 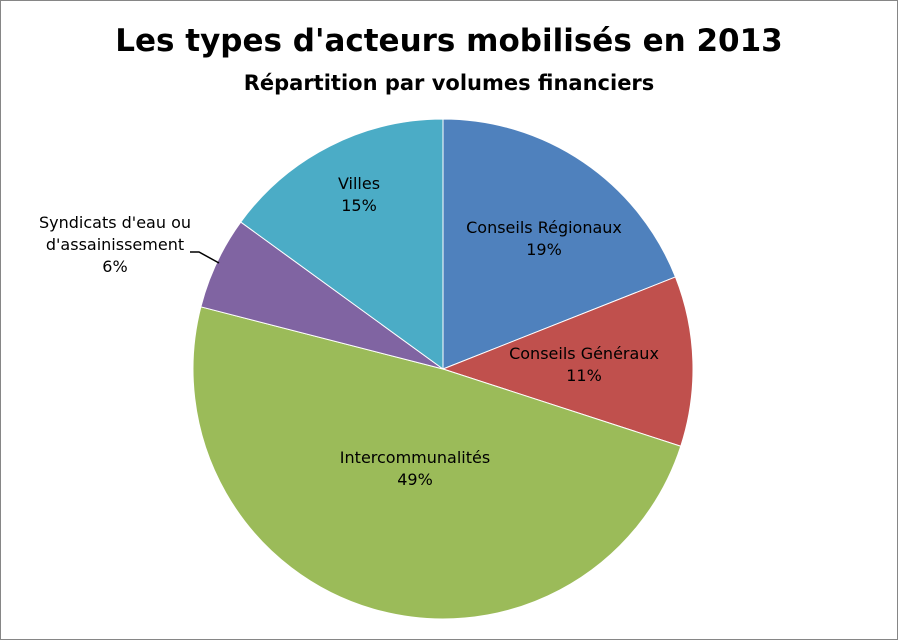 I want to click on chart-title: Les types d'acteurs mobilisés en 2013, so click(x=449, y=41).